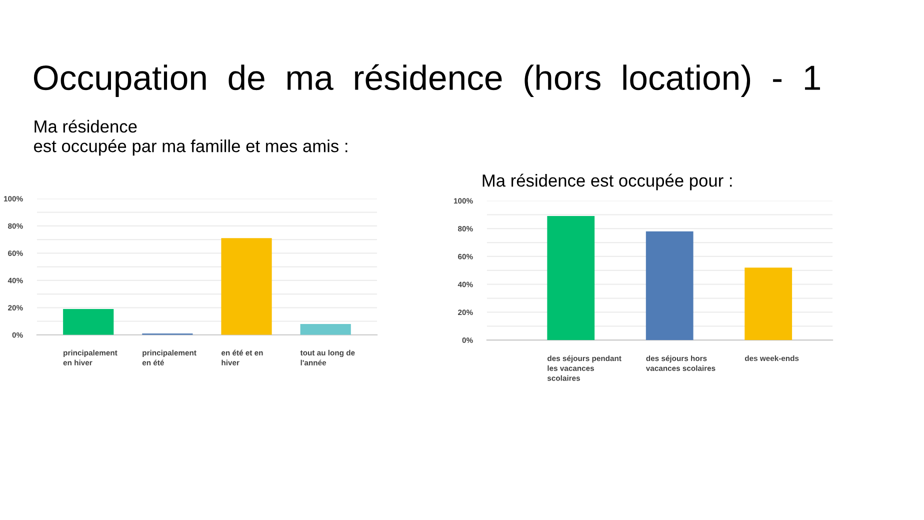  What do you see at coordinates (191, 138) in the screenshot?
I see `chart-subtitle: Ma résidence est occupée par ma famille et mes amis :` at bounding box center [191, 138].